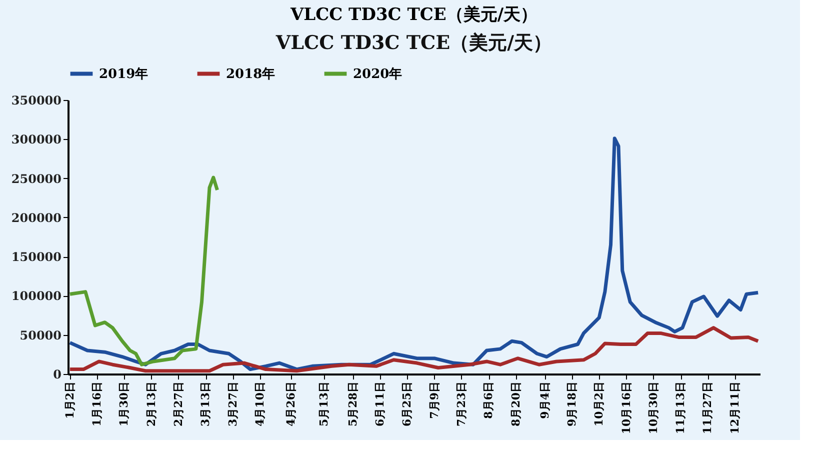 The image size is (821, 451). What do you see at coordinates (291, 404) in the screenshot?
I see `x-tick-label: 4月26日` at bounding box center [291, 404].